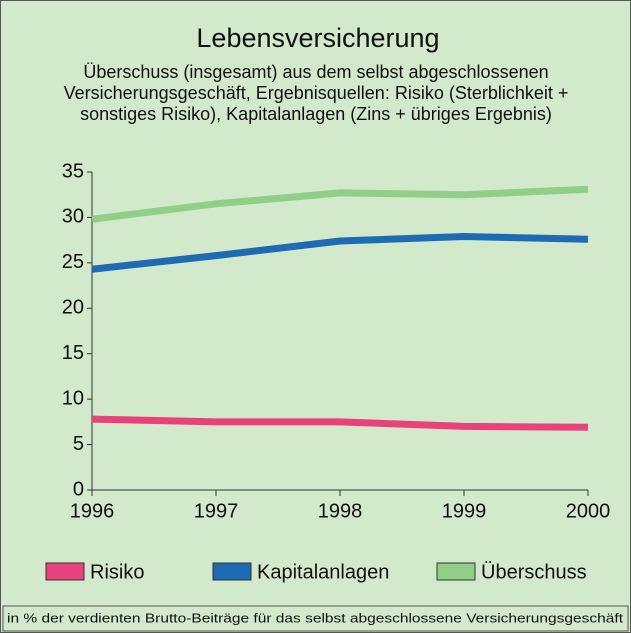 The image size is (631, 633). What do you see at coordinates (73, 308) in the screenshot?
I see `y-tick-label: 20` at bounding box center [73, 308].